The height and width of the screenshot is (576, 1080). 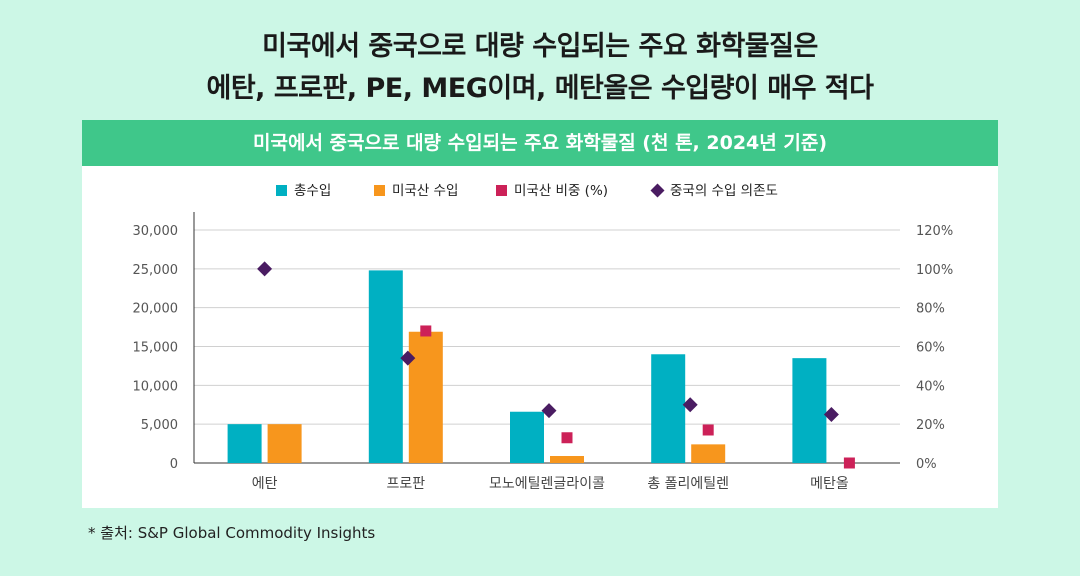 What do you see at coordinates (934, 270) in the screenshot?
I see `y-right-tick-label: 100%` at bounding box center [934, 270].